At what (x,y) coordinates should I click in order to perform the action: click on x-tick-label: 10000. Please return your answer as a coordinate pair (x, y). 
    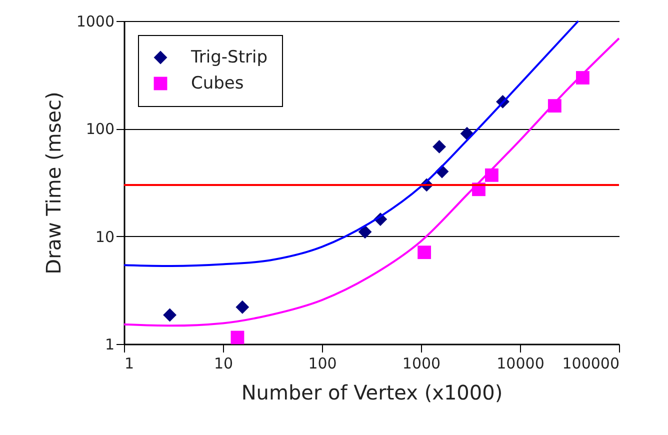
    Looking at the image, I should click on (520, 363).